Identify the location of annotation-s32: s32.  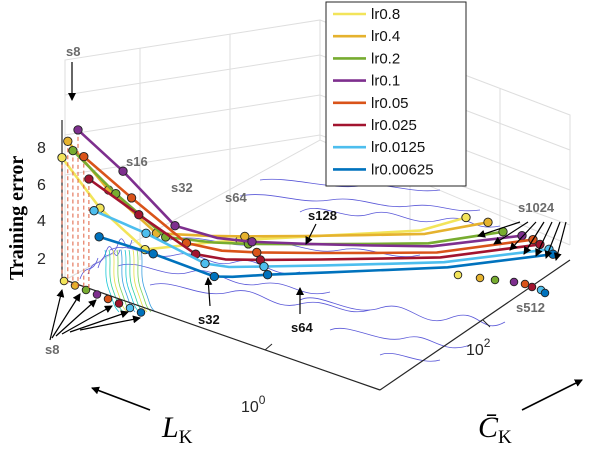
(182, 187).